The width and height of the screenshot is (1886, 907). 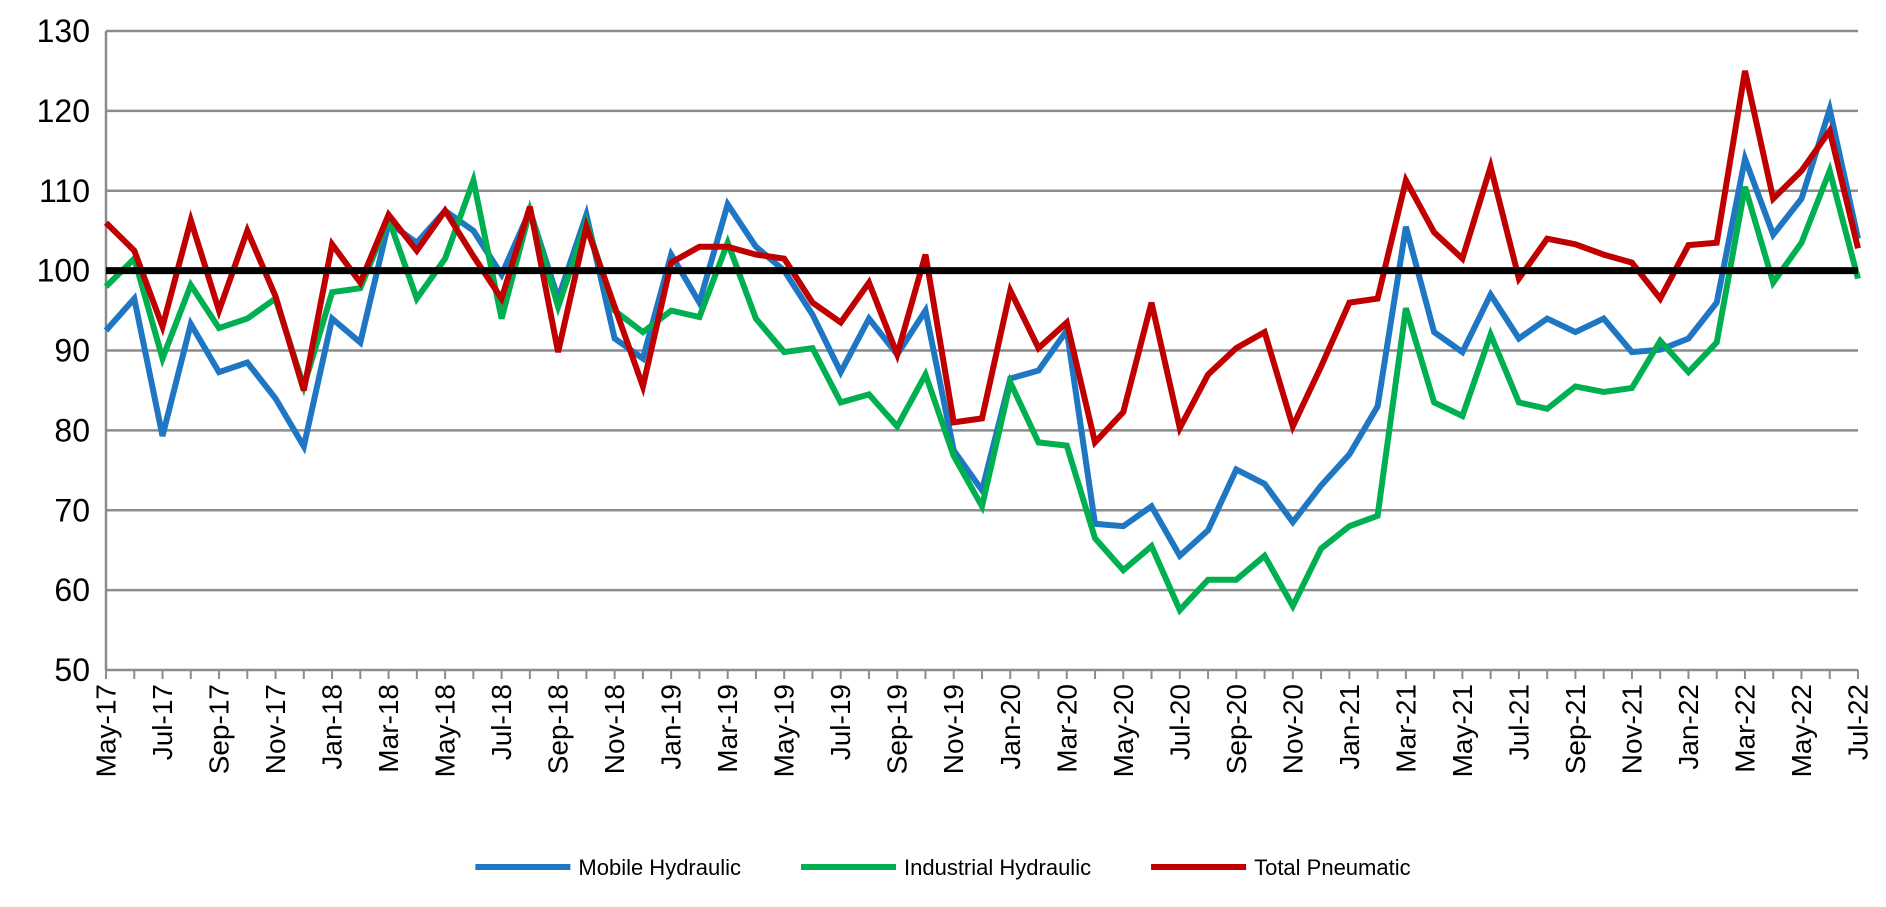 I want to click on x-tick-label: May-20, so click(x=1123, y=730).